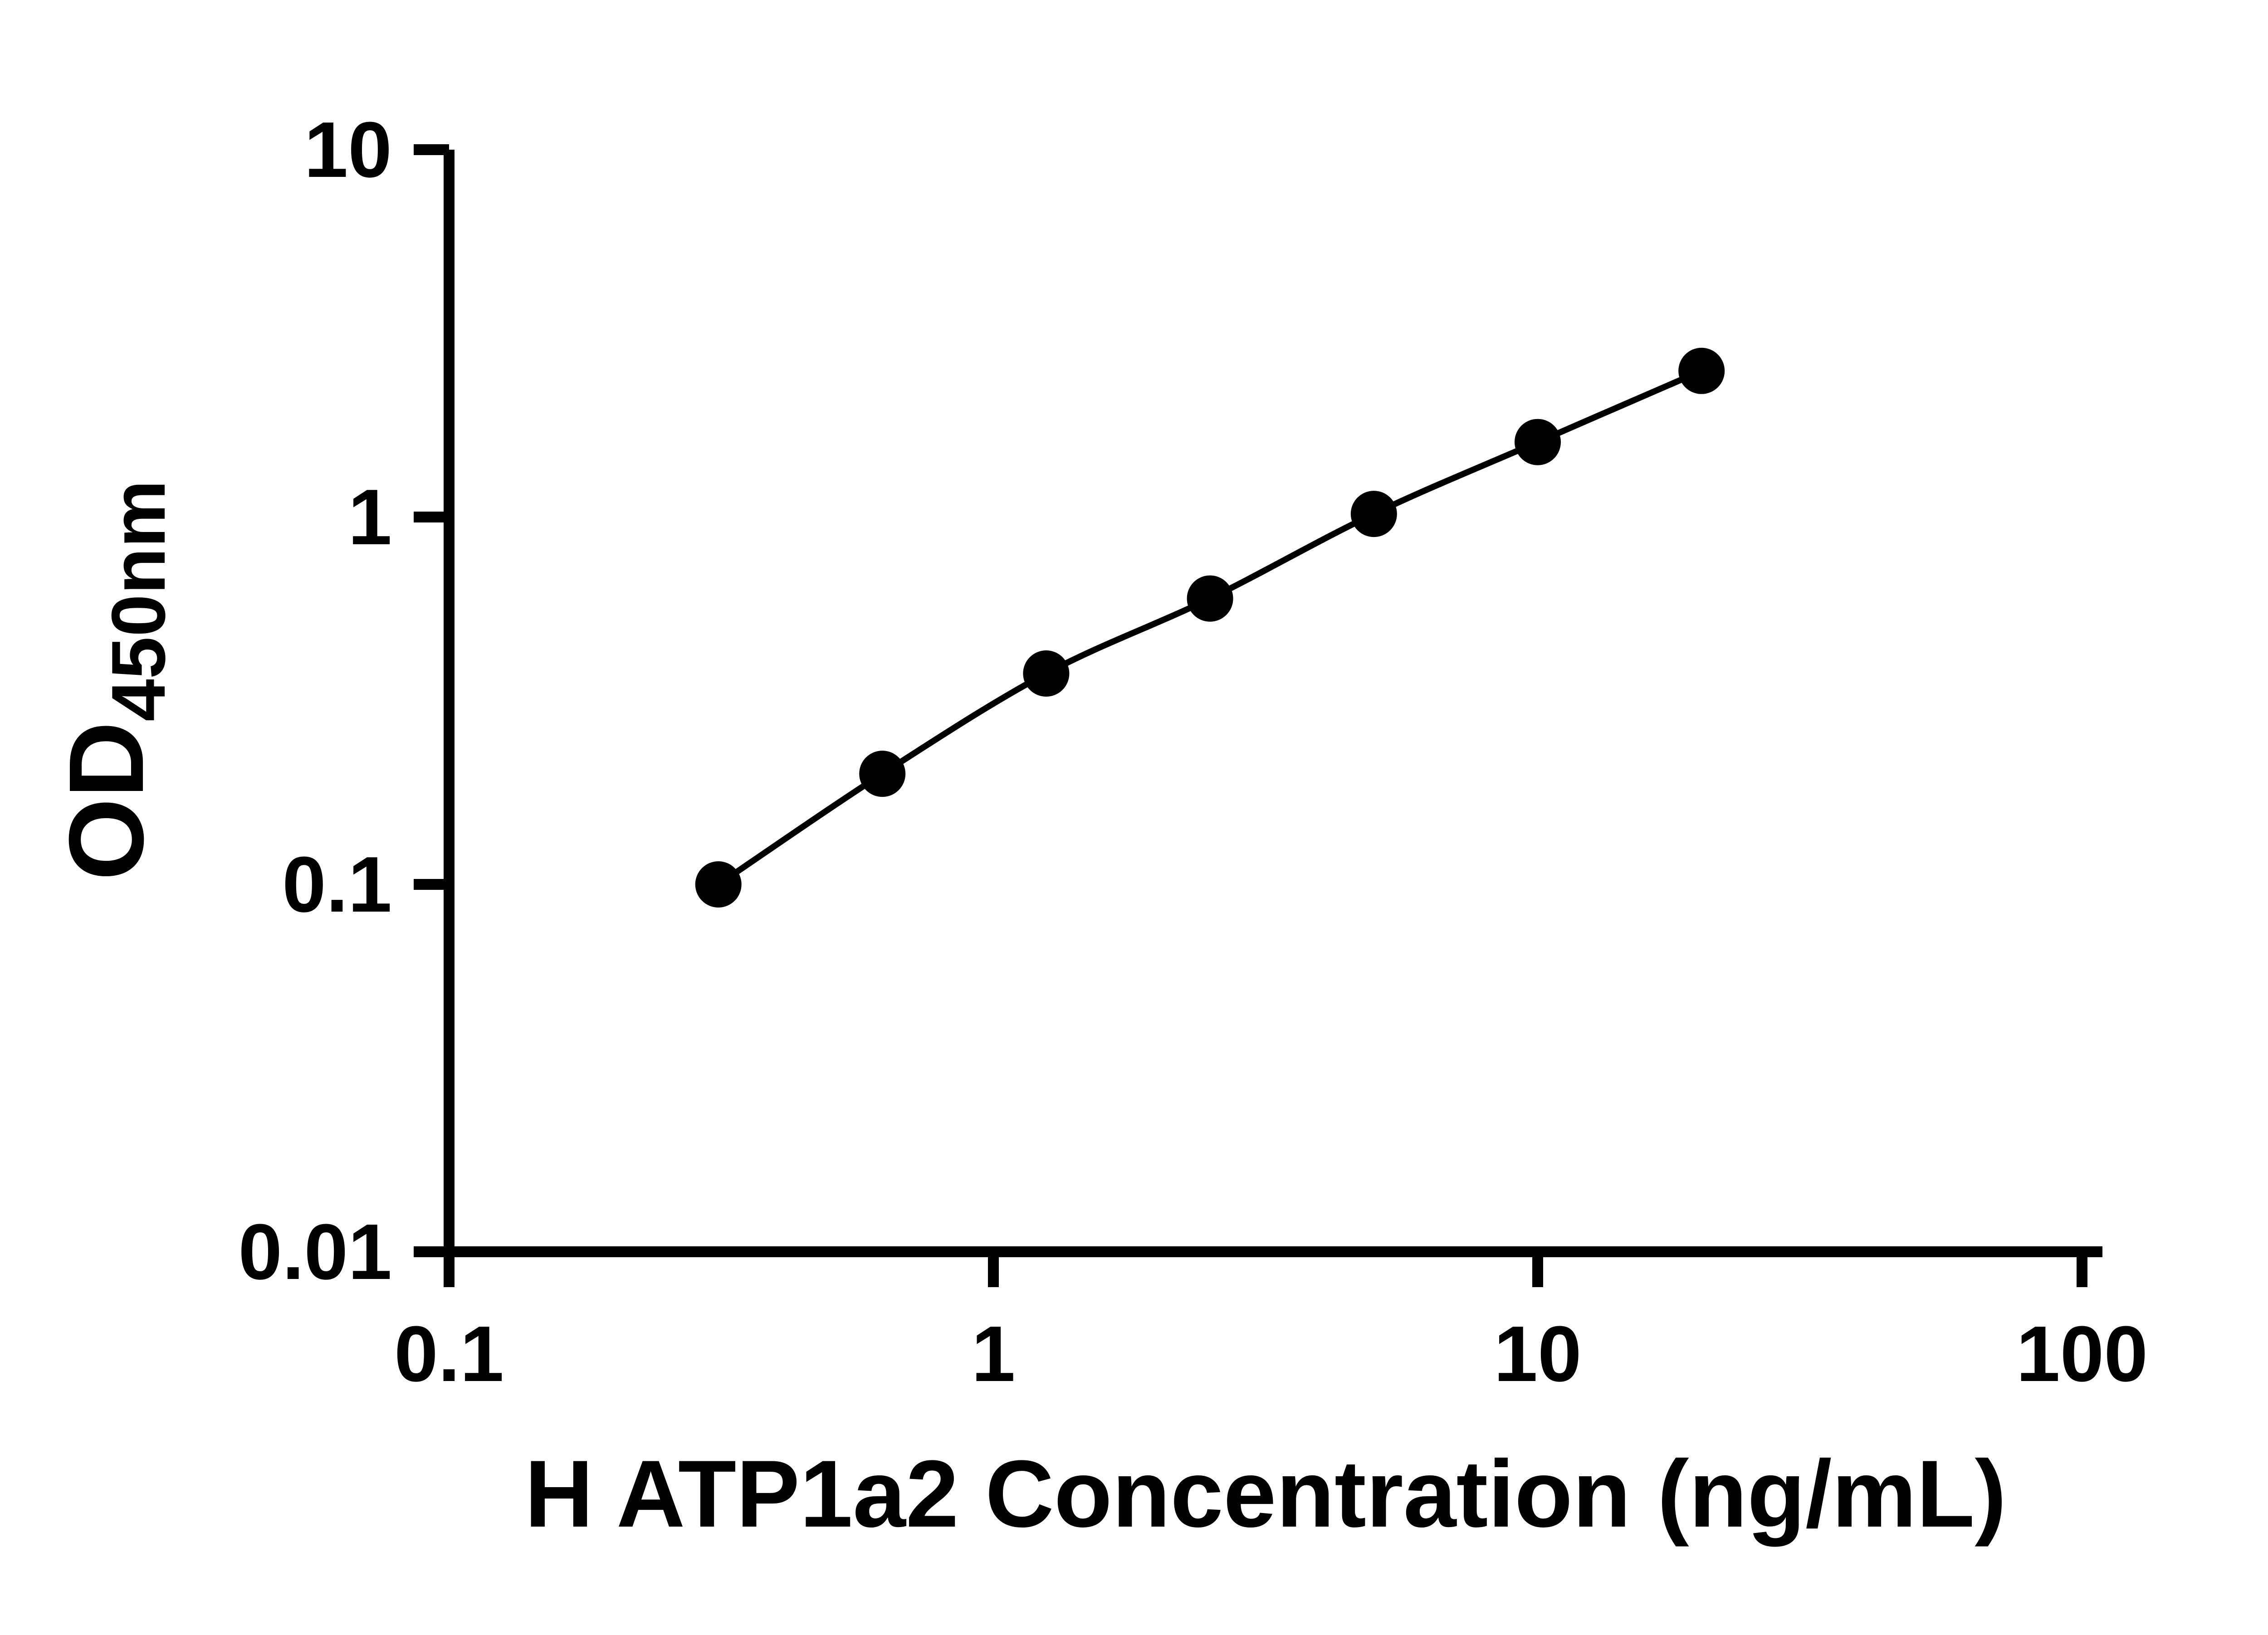  I want to click on y-tick-label: 10, so click(348, 150).